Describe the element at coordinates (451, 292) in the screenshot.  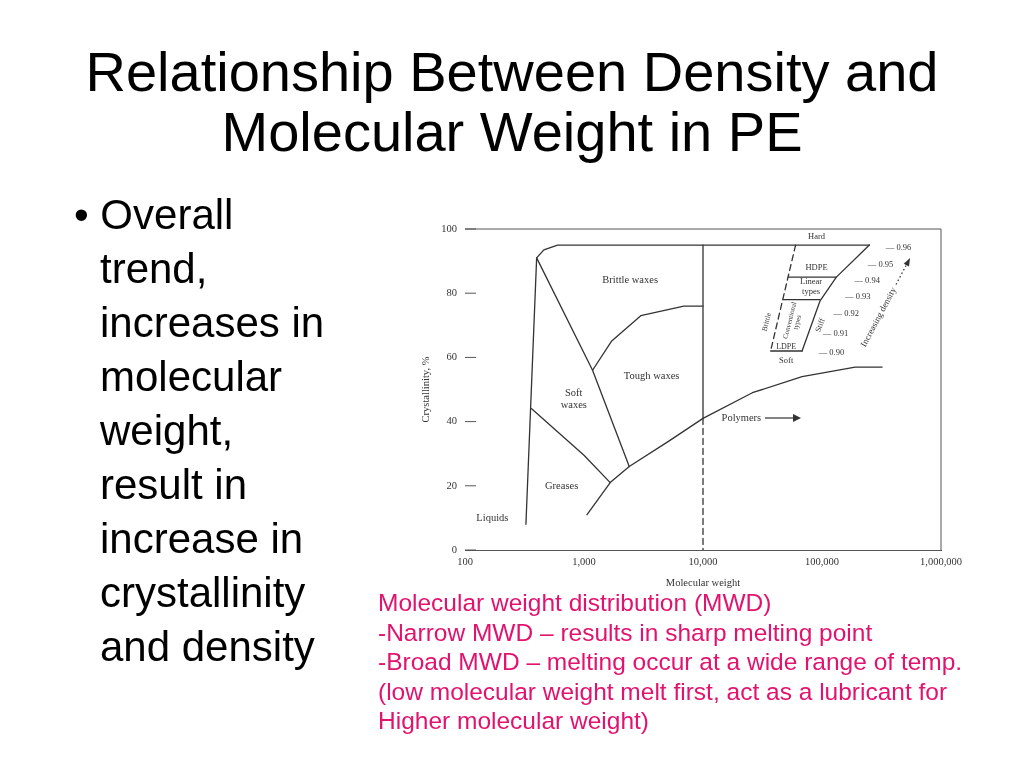
I see `y-tick-label: 80` at that location.